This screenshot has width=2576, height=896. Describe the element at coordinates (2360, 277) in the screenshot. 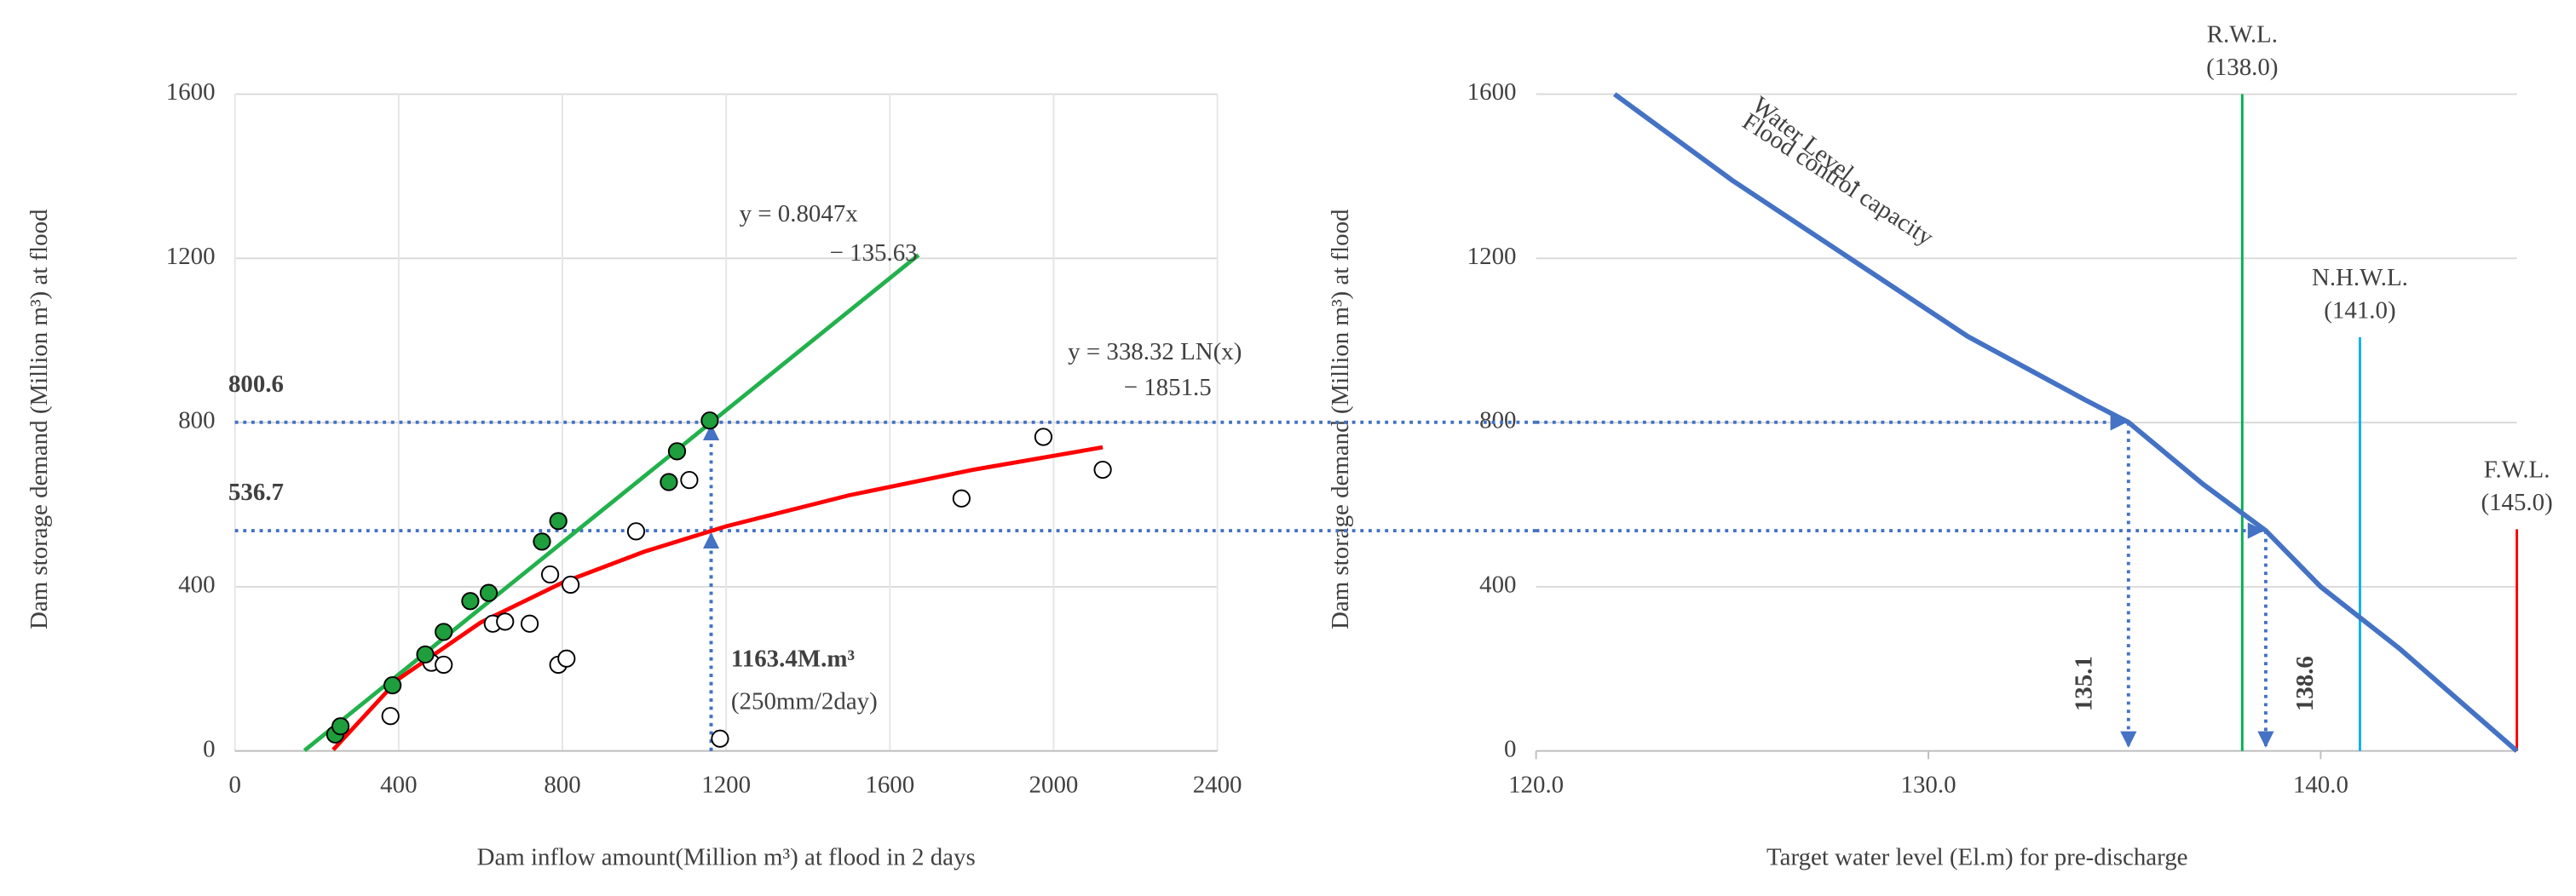

I see `reference-name: N.H.W.L.` at that location.